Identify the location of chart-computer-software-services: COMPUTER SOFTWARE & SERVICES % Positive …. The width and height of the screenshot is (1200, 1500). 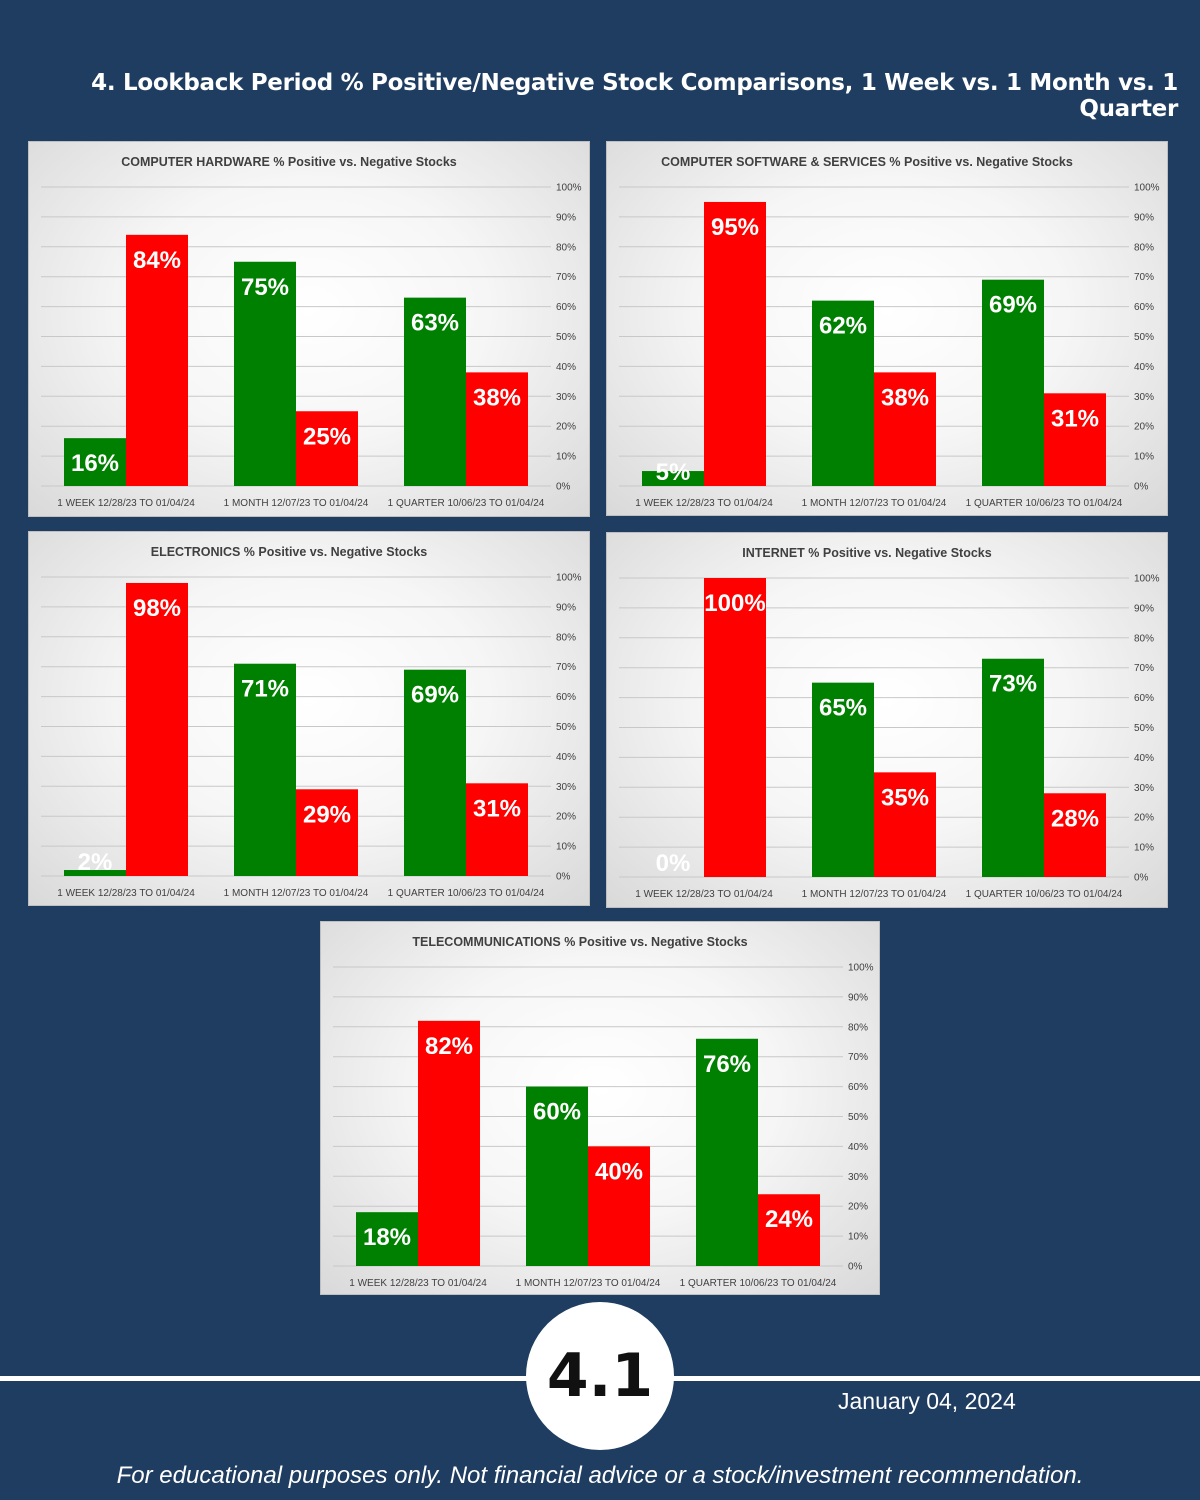
(887, 328).